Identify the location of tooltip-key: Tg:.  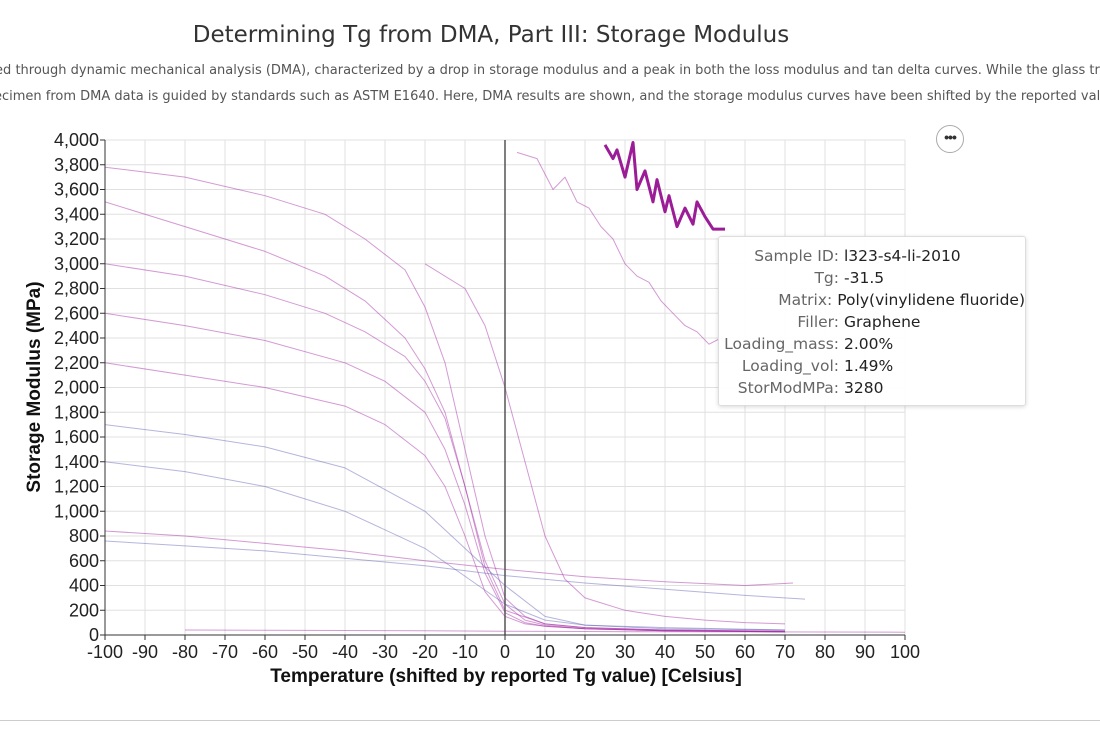
(826, 278).